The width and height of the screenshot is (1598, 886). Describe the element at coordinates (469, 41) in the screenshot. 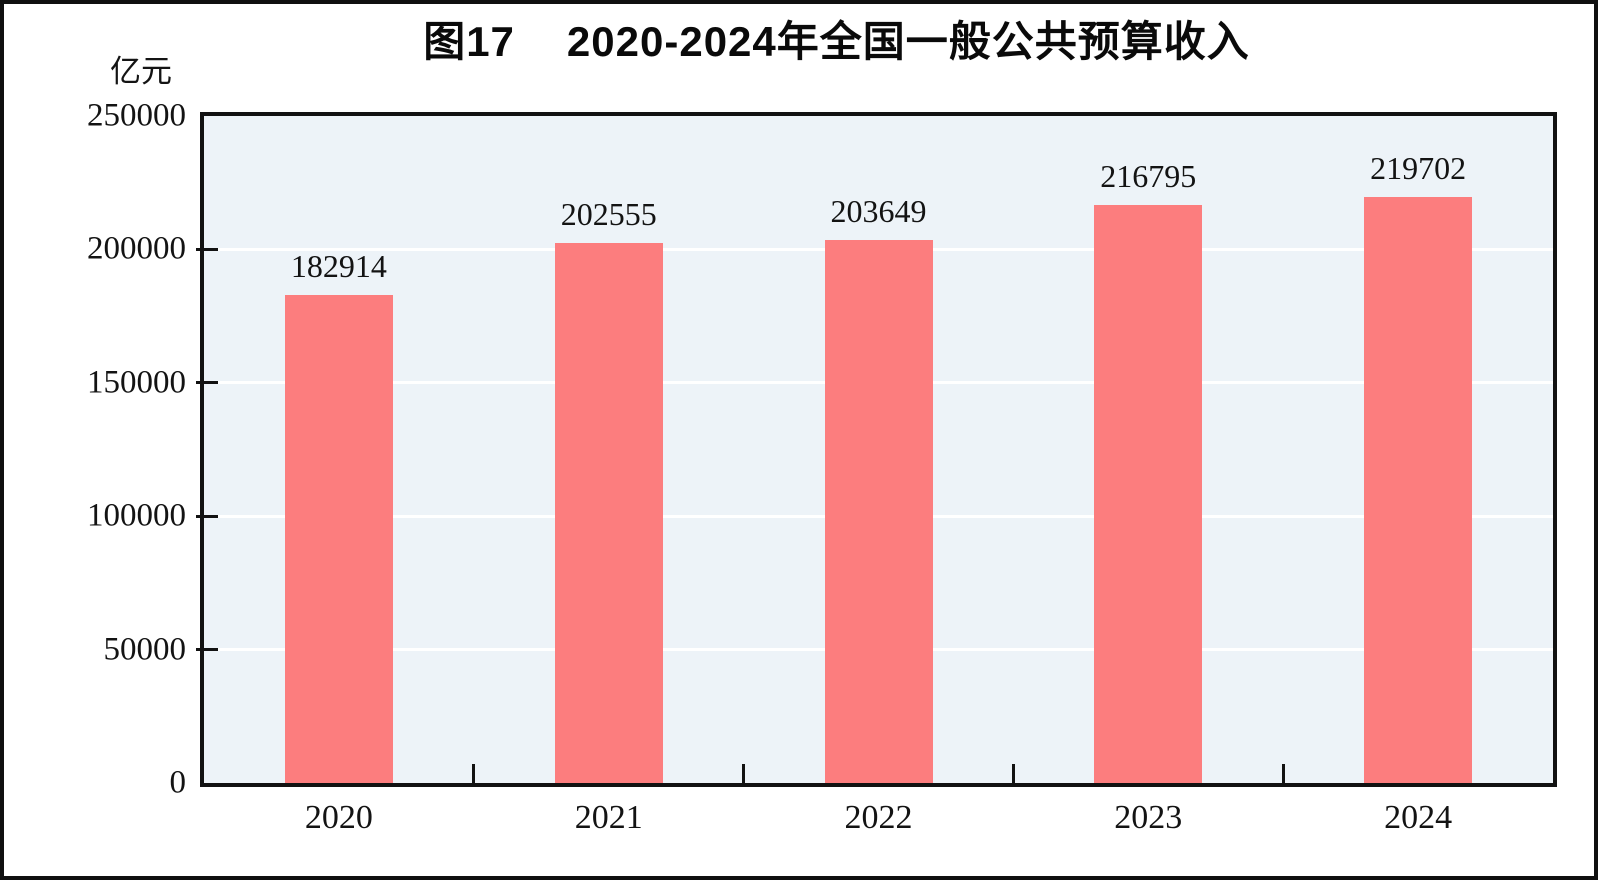

I see `chart-title-prefix: 图17` at that location.